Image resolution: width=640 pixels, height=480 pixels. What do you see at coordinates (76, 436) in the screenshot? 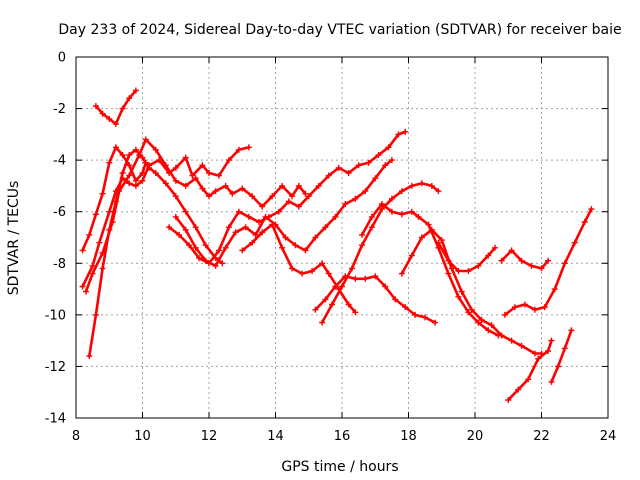
I see `x-tick-label: 8` at bounding box center [76, 436].